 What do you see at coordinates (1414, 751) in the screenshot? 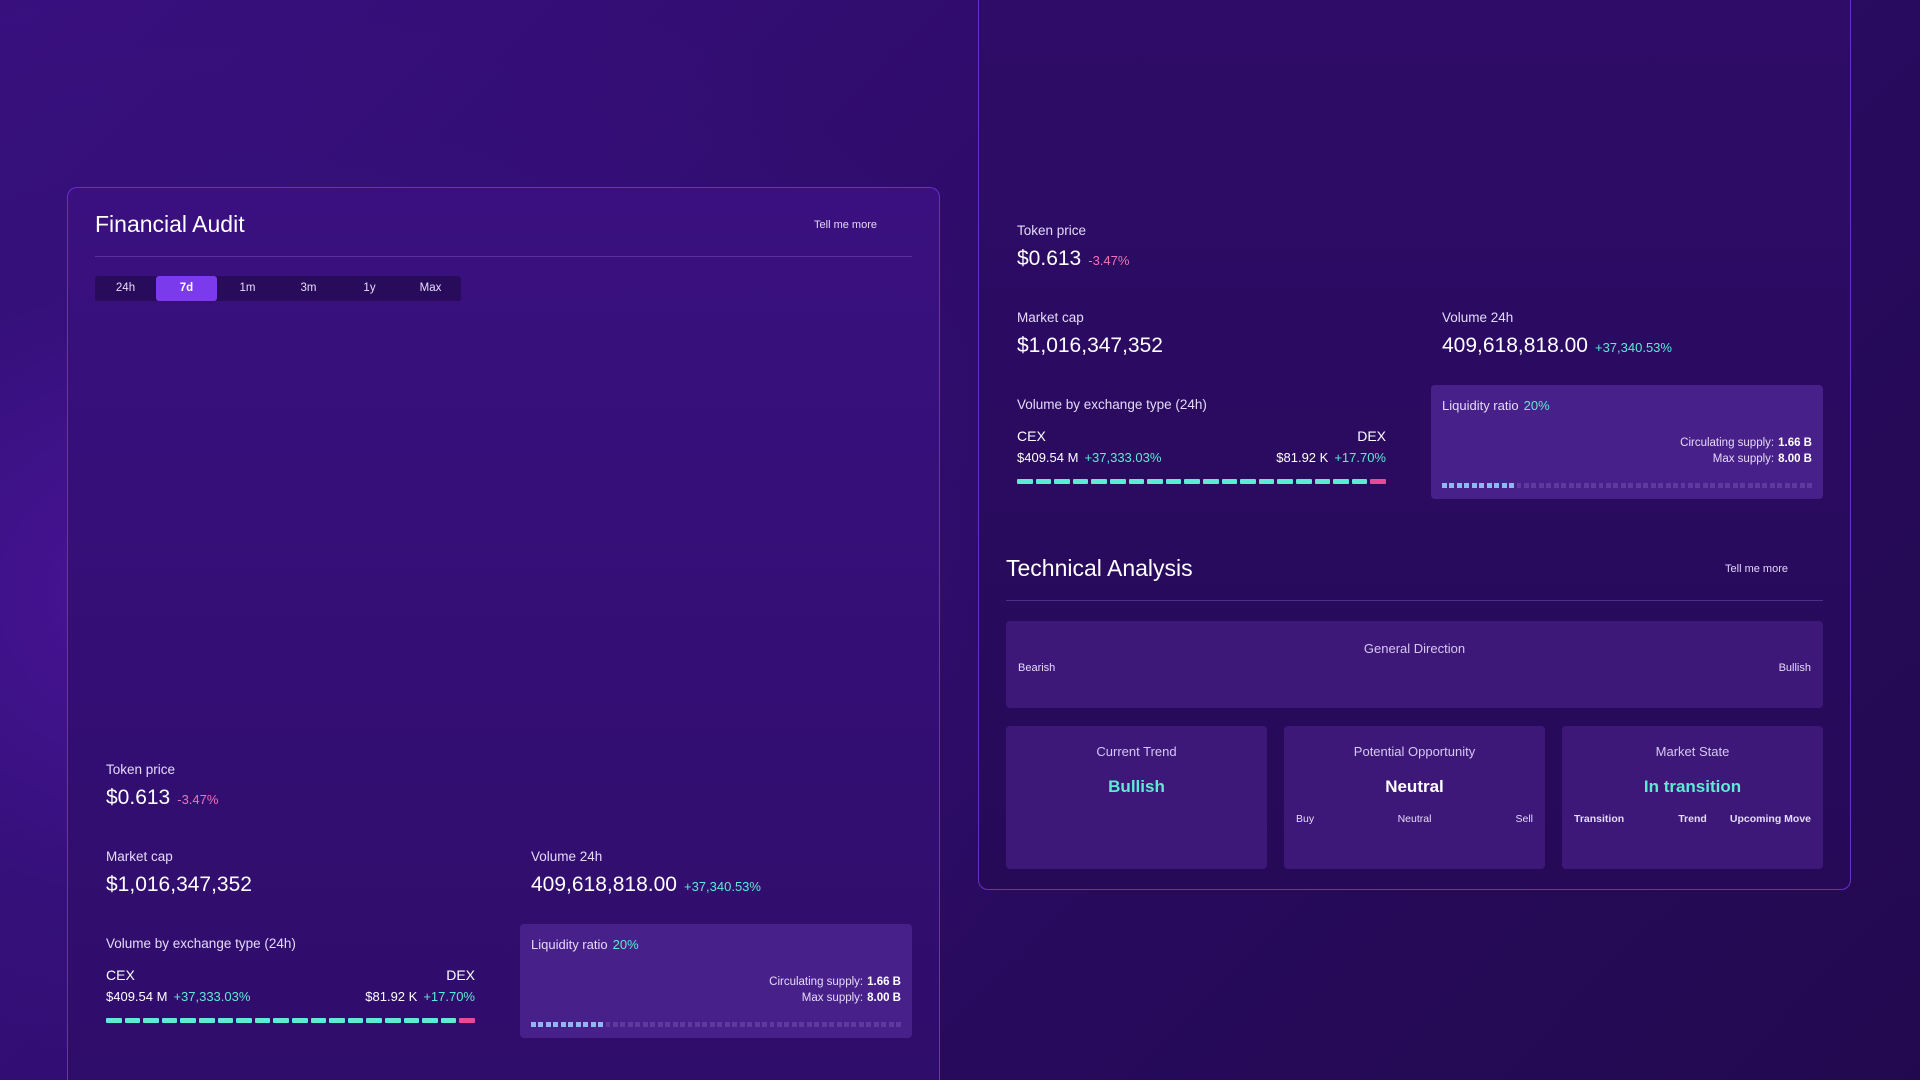
I see `panel-label: Potential Opportunity` at bounding box center [1414, 751].